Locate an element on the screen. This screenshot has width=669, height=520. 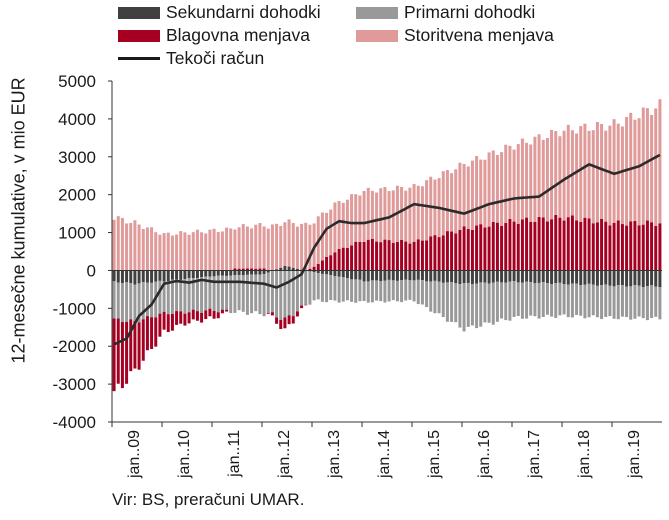
source-note: Vir: BS, preračuni UMAR. is located at coordinates (208, 499).